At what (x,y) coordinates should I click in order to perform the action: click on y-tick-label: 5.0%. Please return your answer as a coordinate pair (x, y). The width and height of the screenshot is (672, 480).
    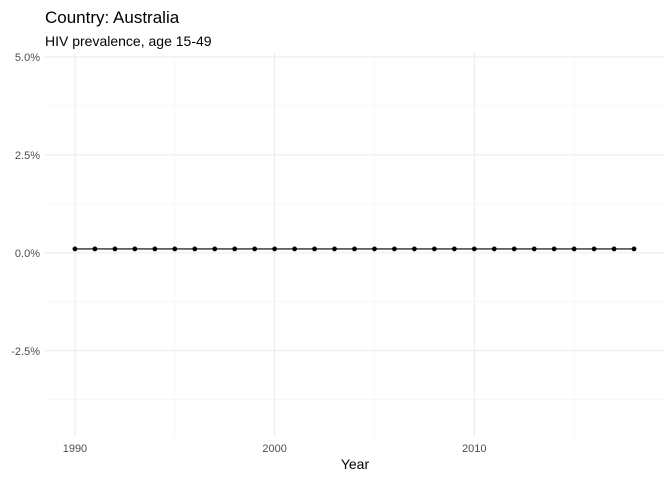
    Looking at the image, I should click on (27, 58).